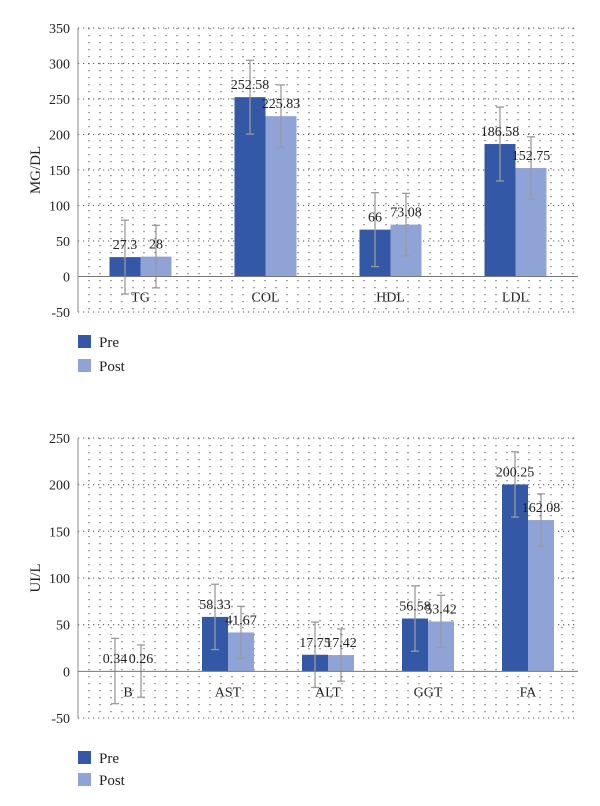 The width and height of the screenshot is (600, 806). I want to click on data-label-pre: 17.75, so click(315, 643).